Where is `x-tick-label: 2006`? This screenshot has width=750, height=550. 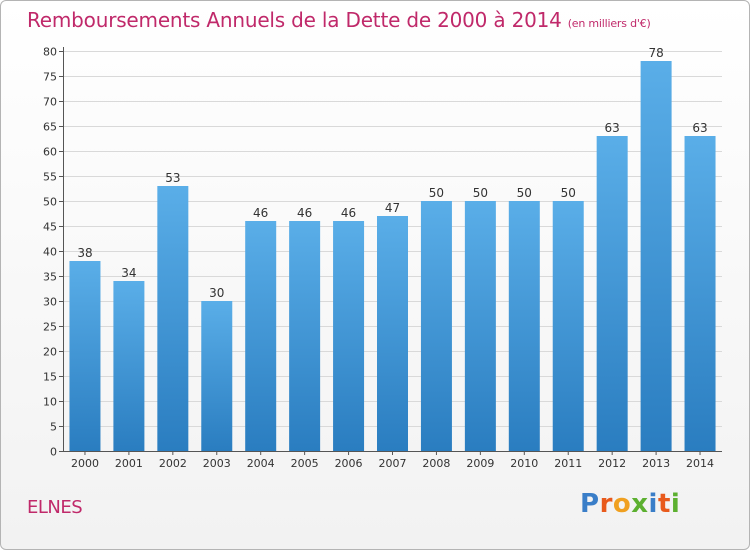
x-tick-label: 2006 is located at coordinates (349, 463).